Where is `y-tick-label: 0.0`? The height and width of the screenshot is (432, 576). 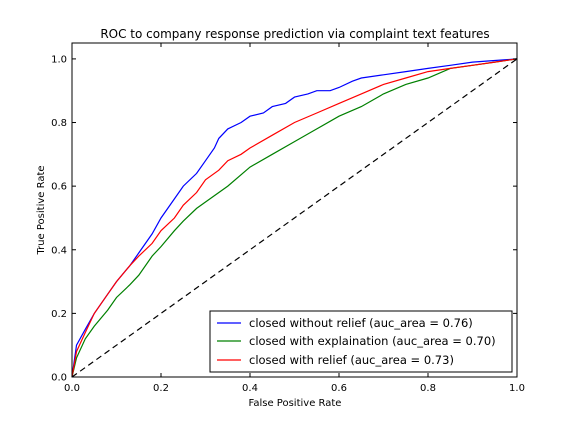
y-tick-label: 0.0 is located at coordinates (59, 378).